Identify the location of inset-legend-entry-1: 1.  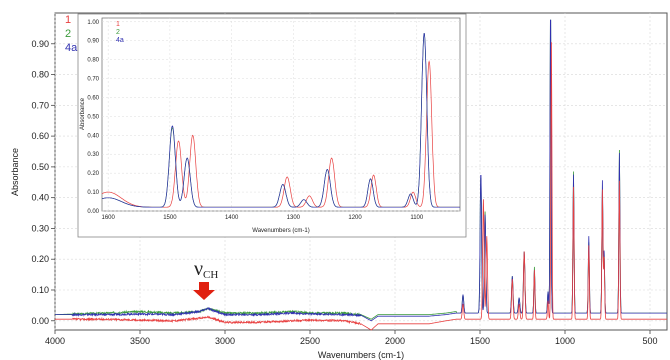
(118, 24).